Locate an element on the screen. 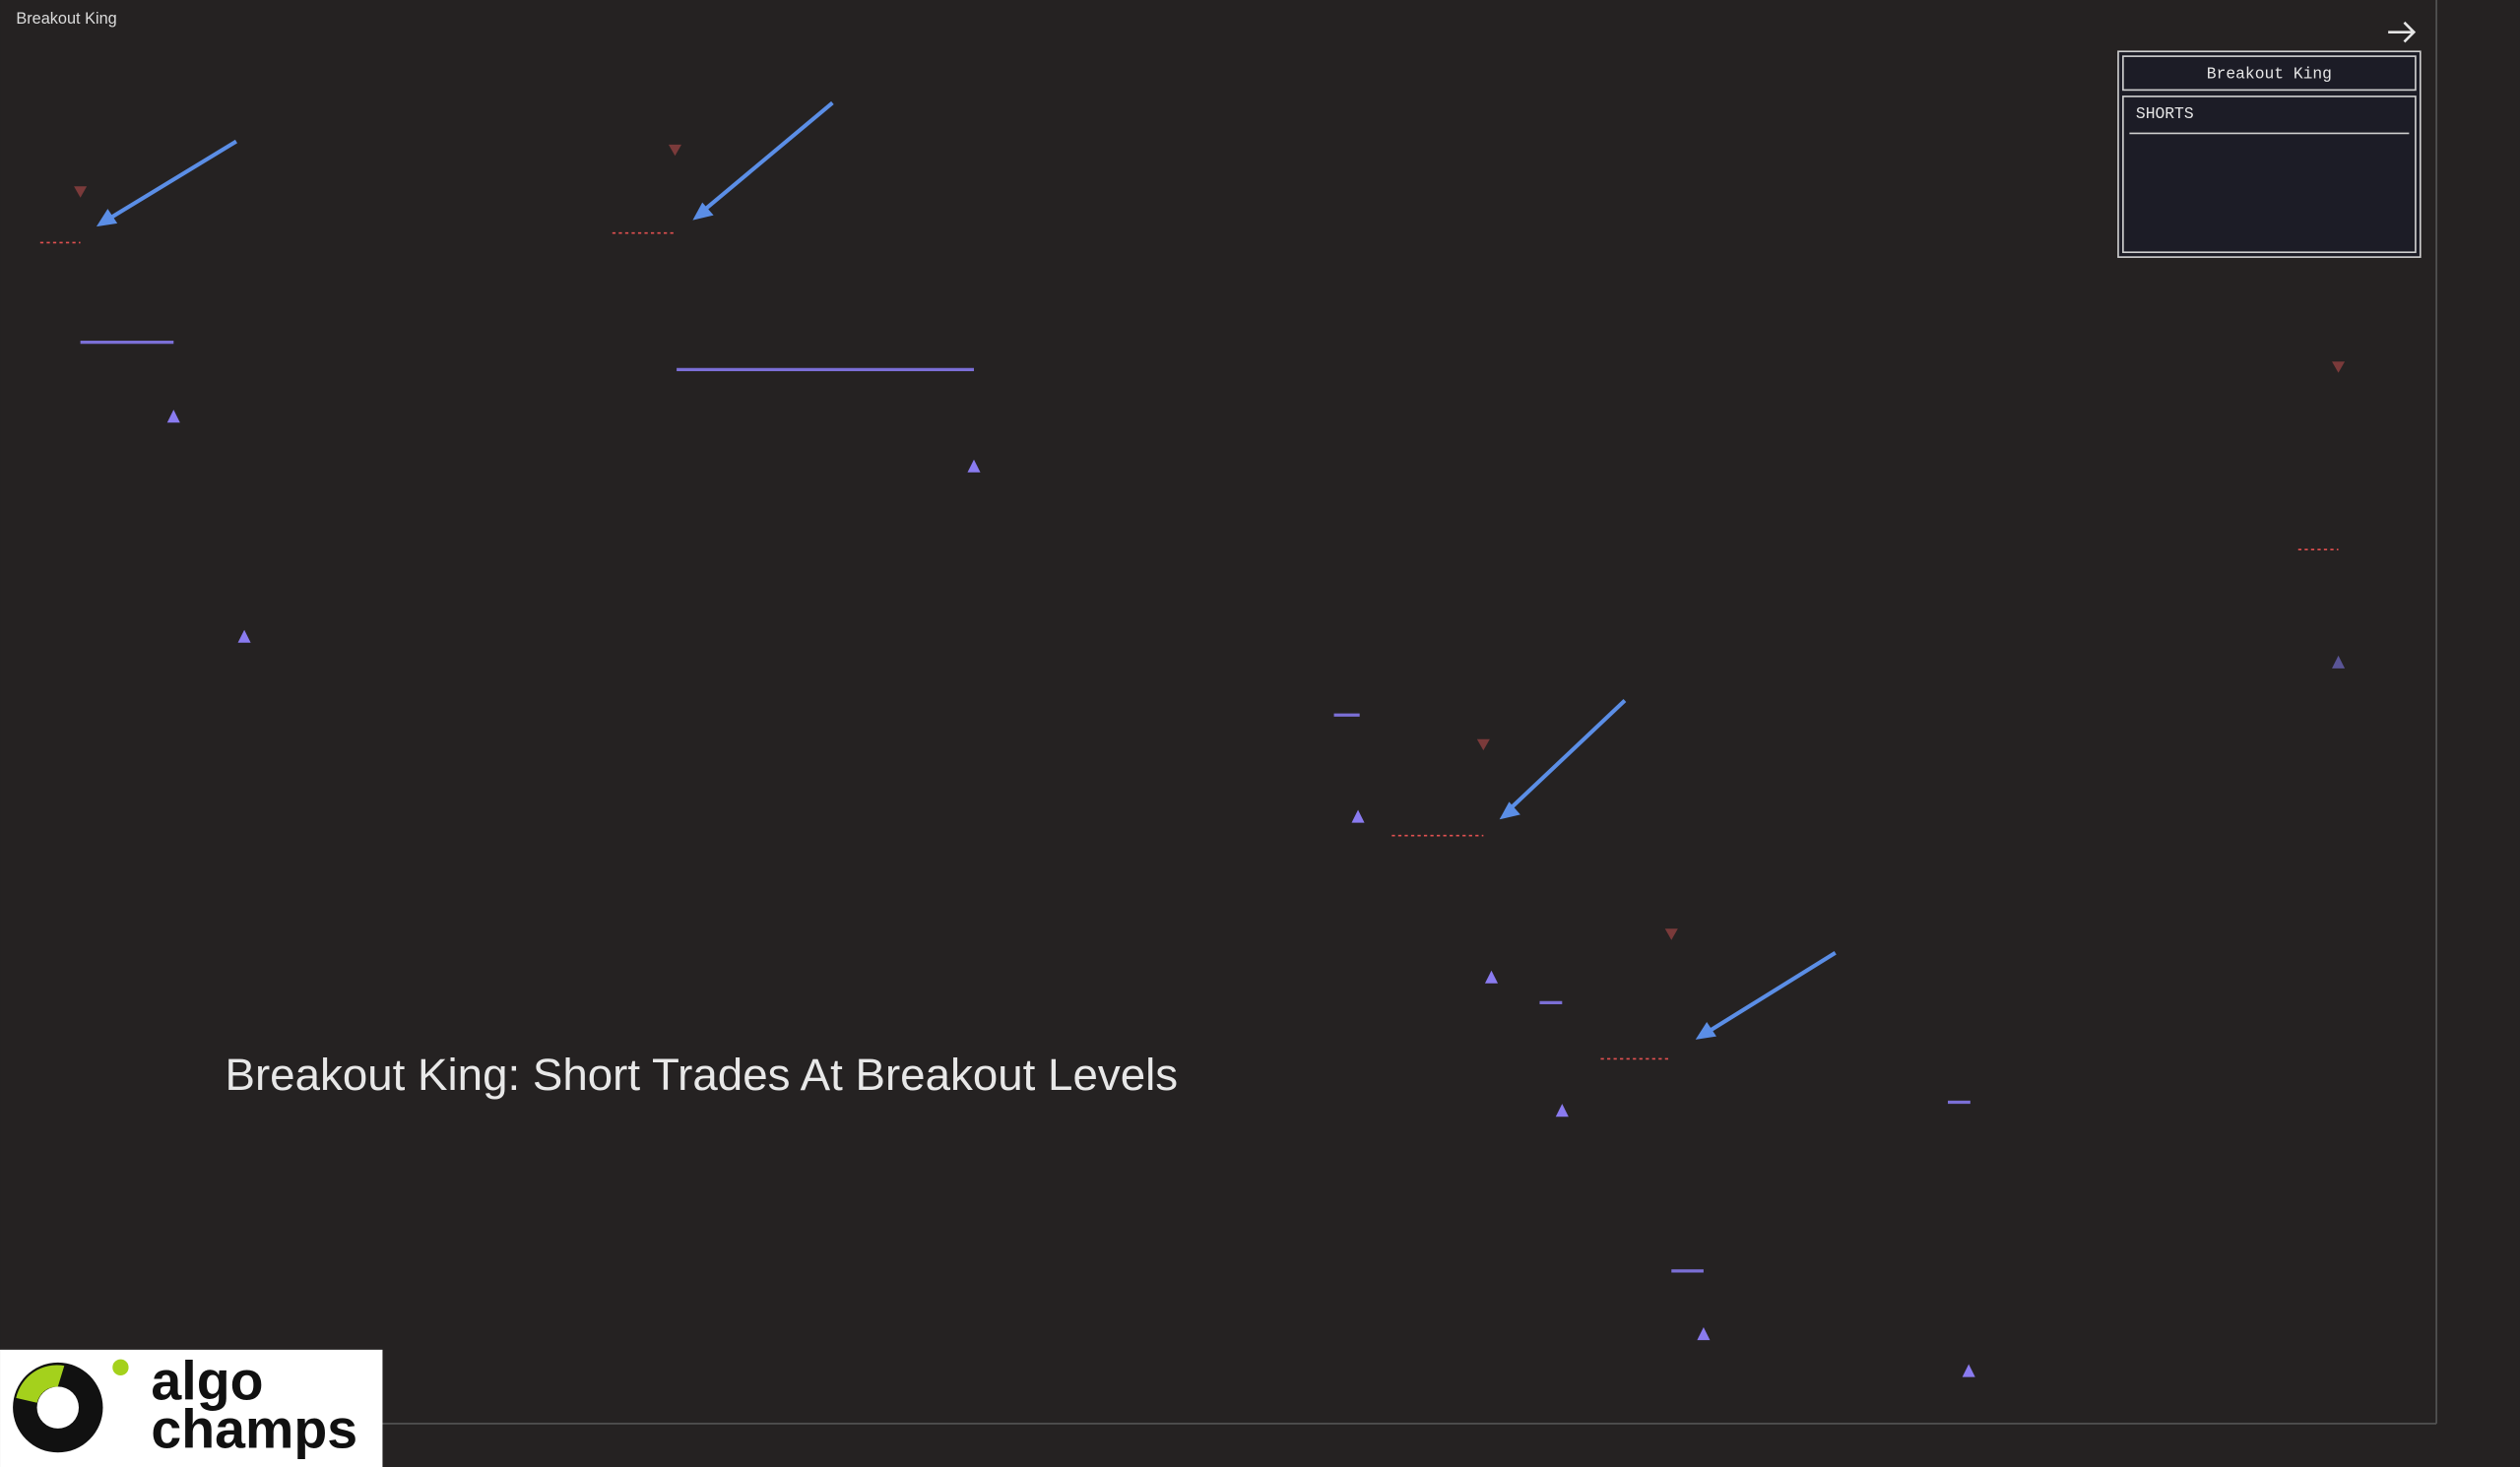 The image size is (2520, 1467). logo-text: algo is located at coordinates (207, 1380).